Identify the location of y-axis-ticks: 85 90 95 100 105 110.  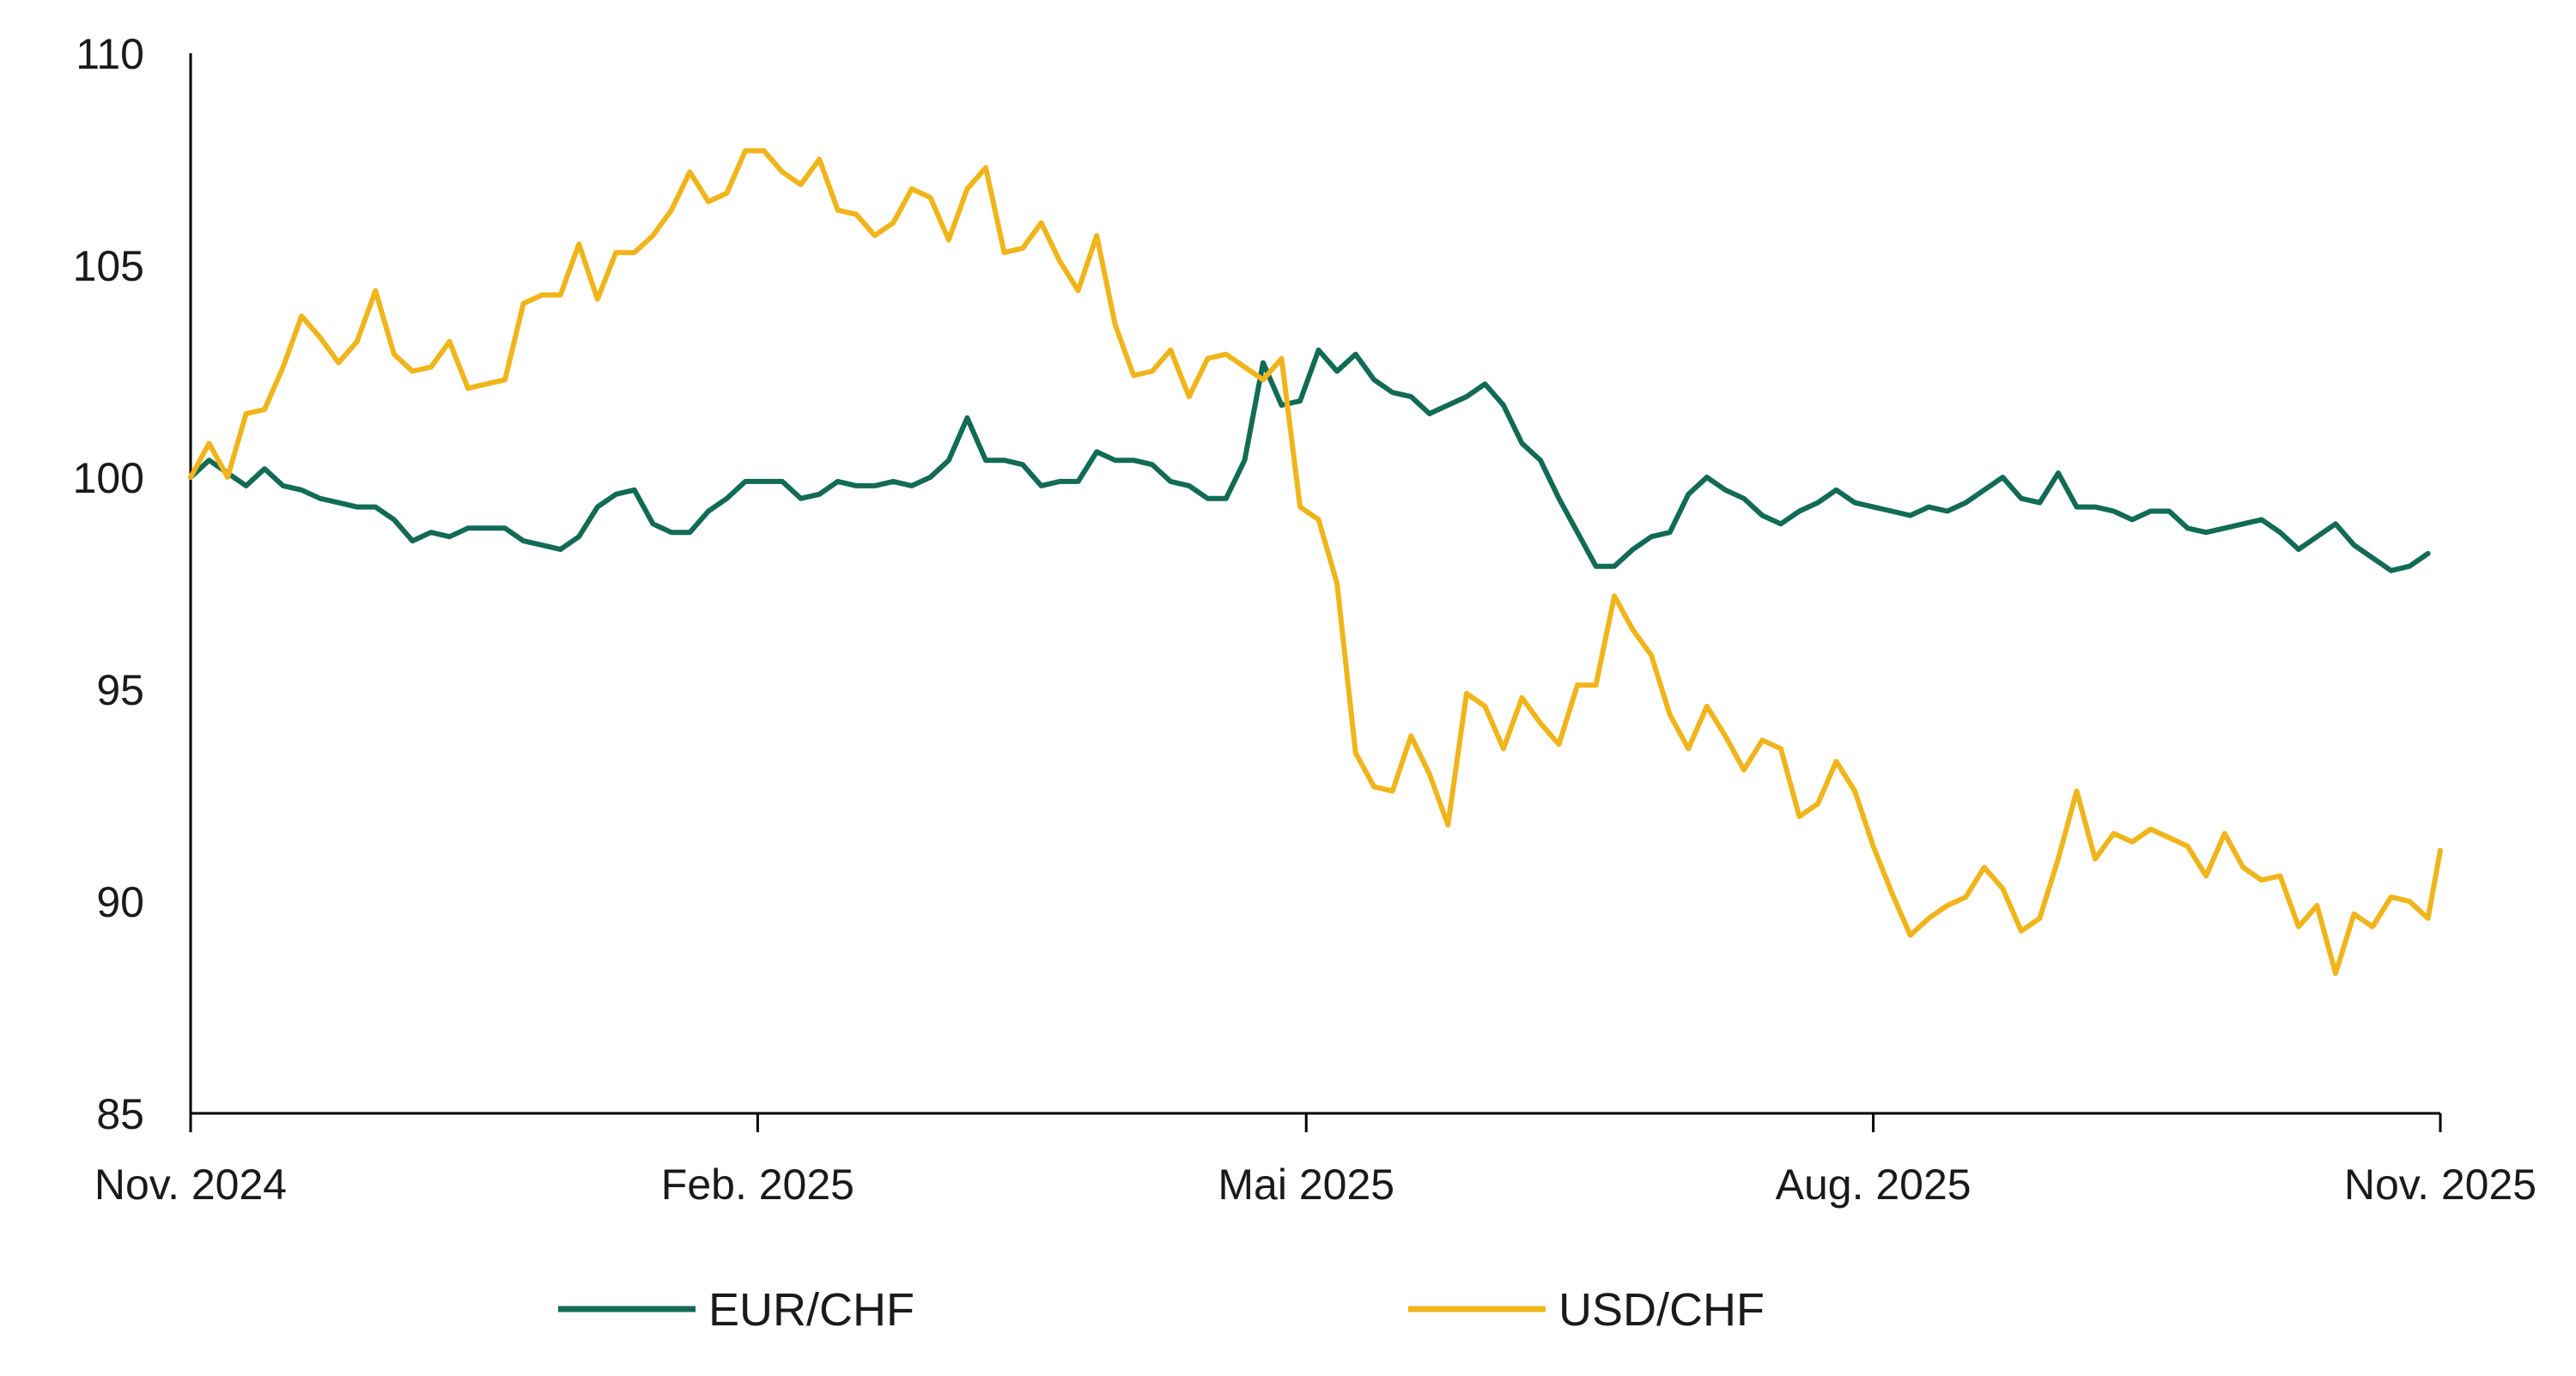
(109, 584).